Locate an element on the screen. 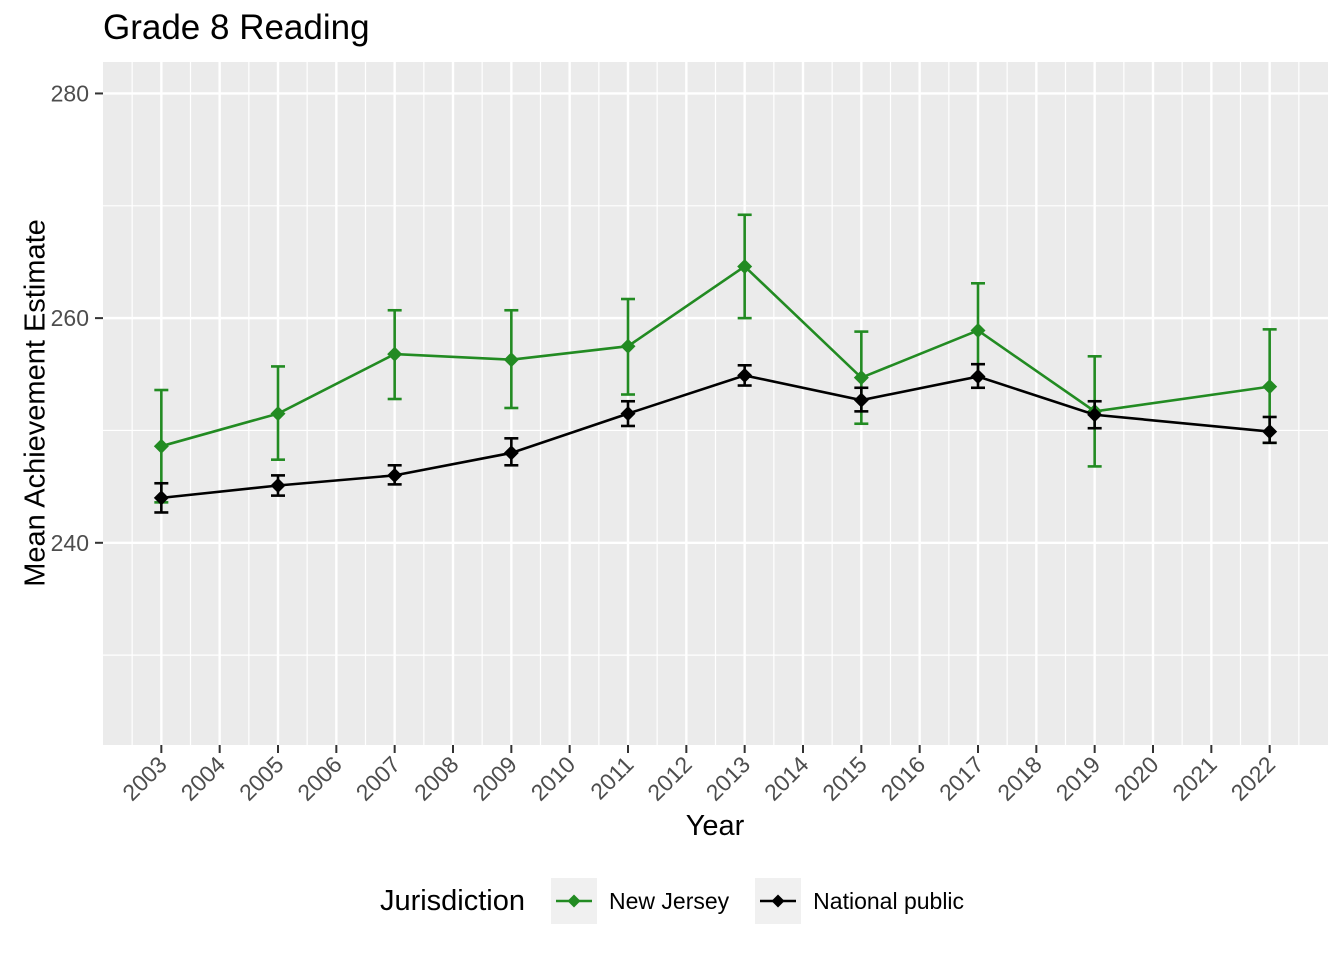 The width and height of the screenshot is (1344, 960). legend-label: National public is located at coordinates (889, 900).